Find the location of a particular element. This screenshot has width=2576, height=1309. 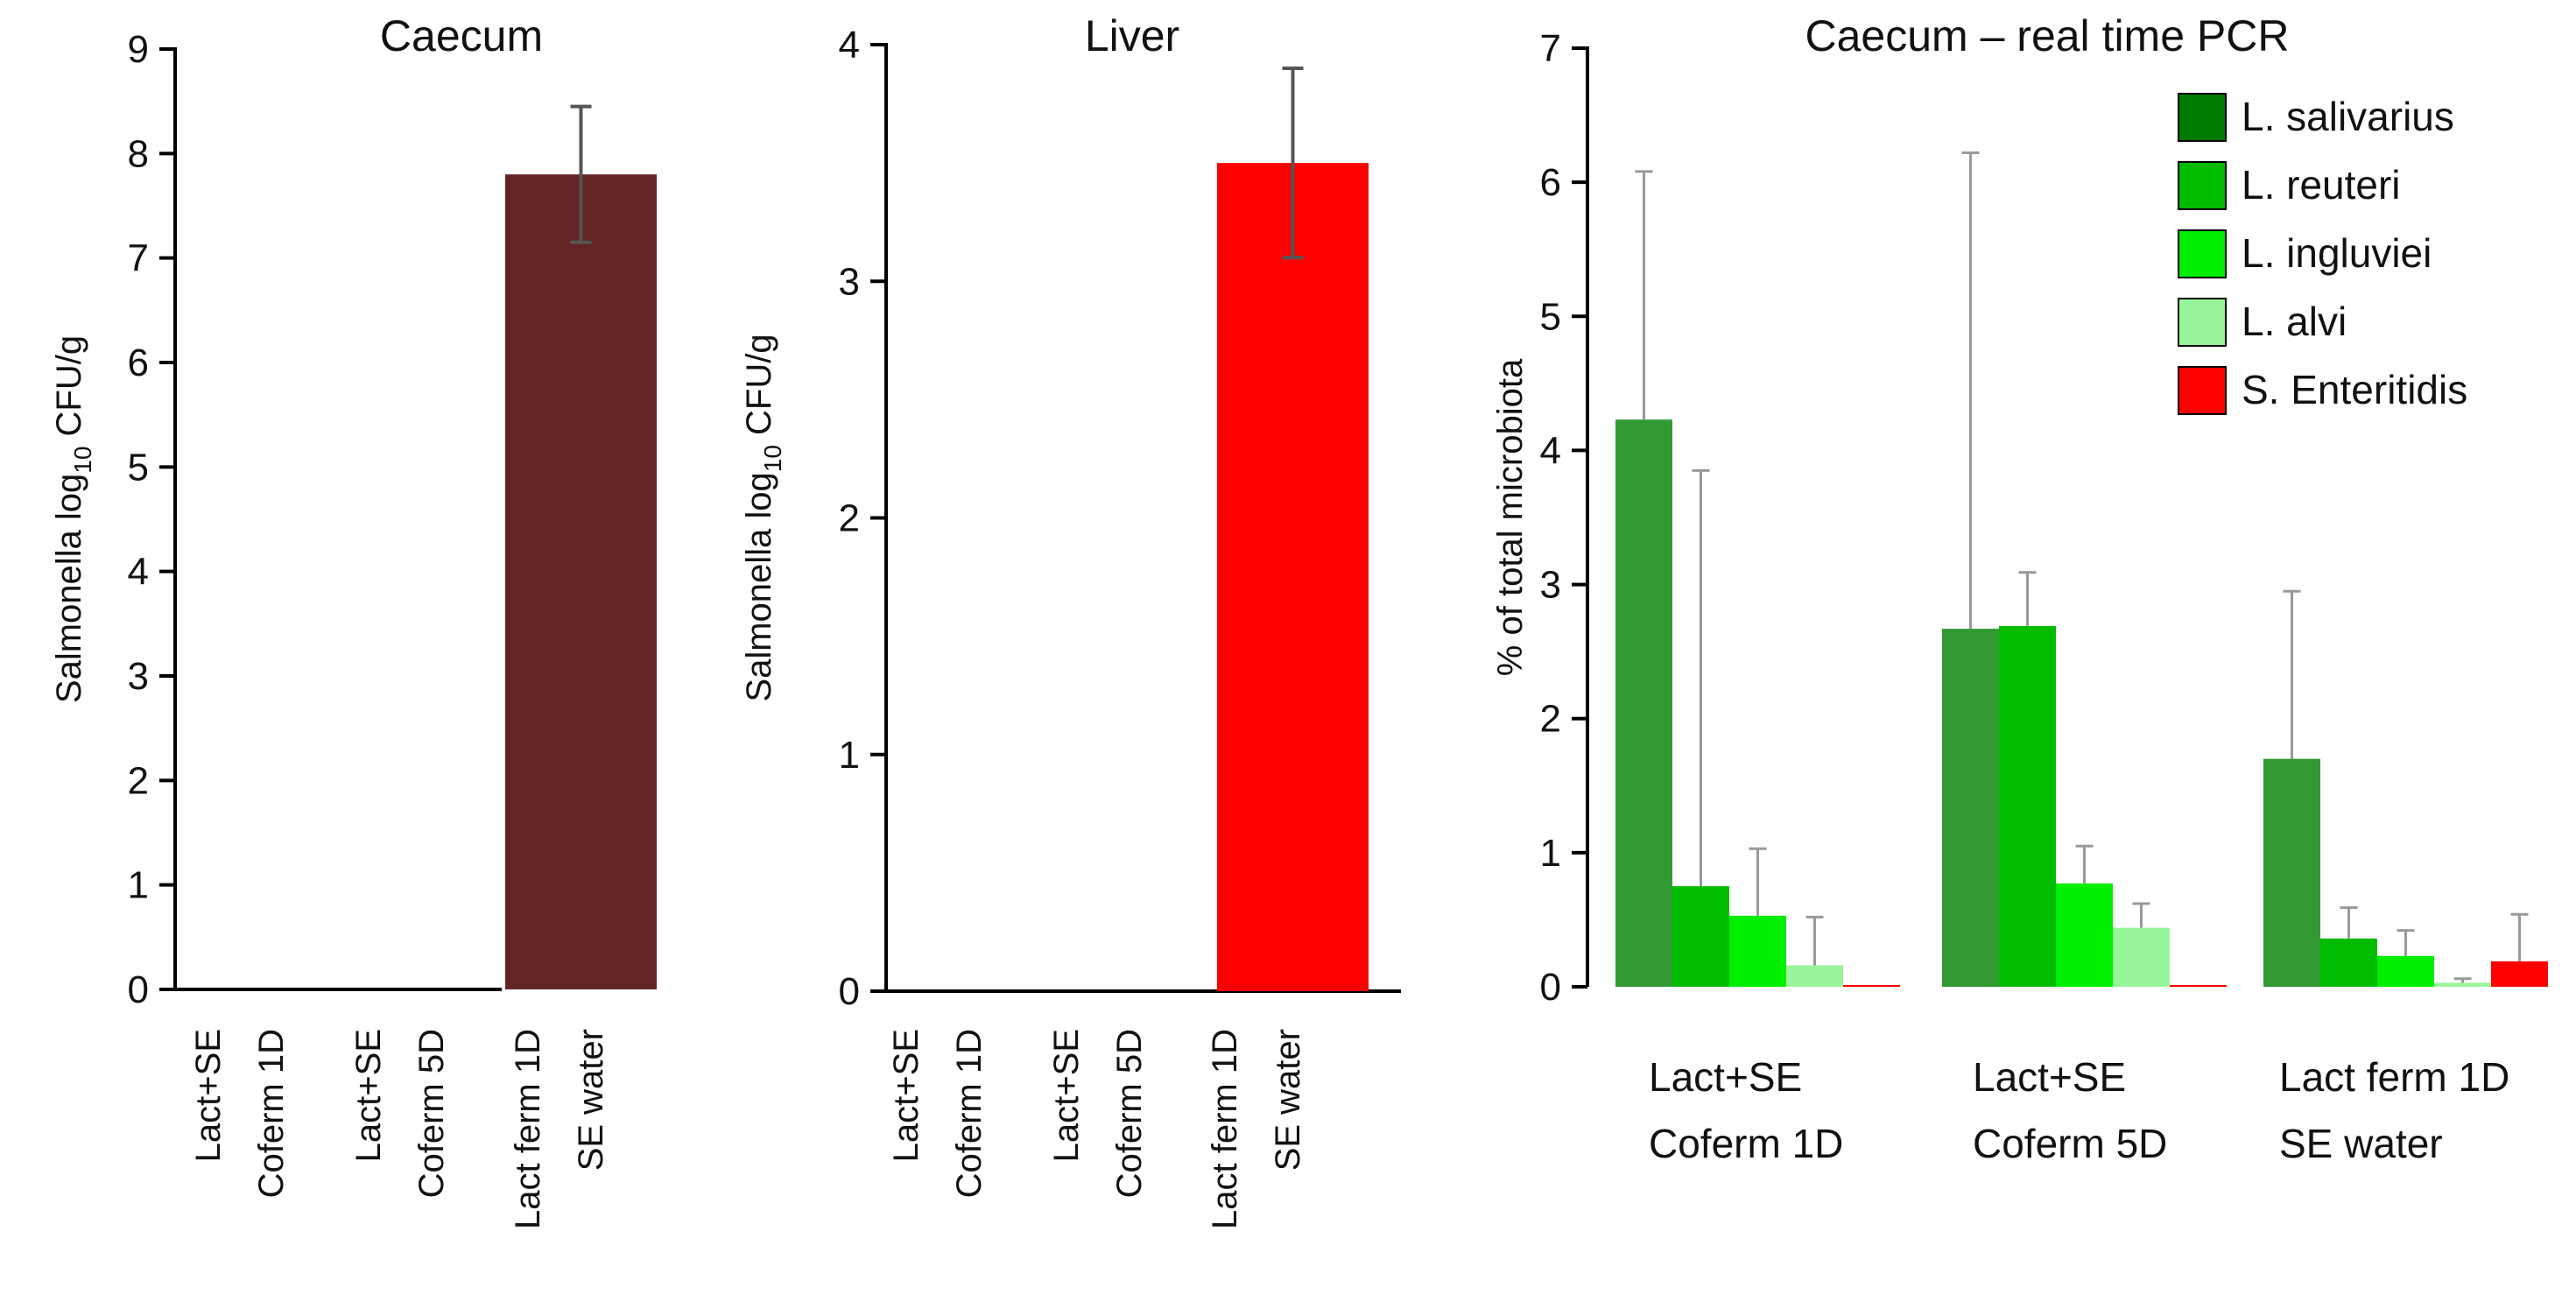

legend-label: S. Enteritidis is located at coordinates (2354, 389).